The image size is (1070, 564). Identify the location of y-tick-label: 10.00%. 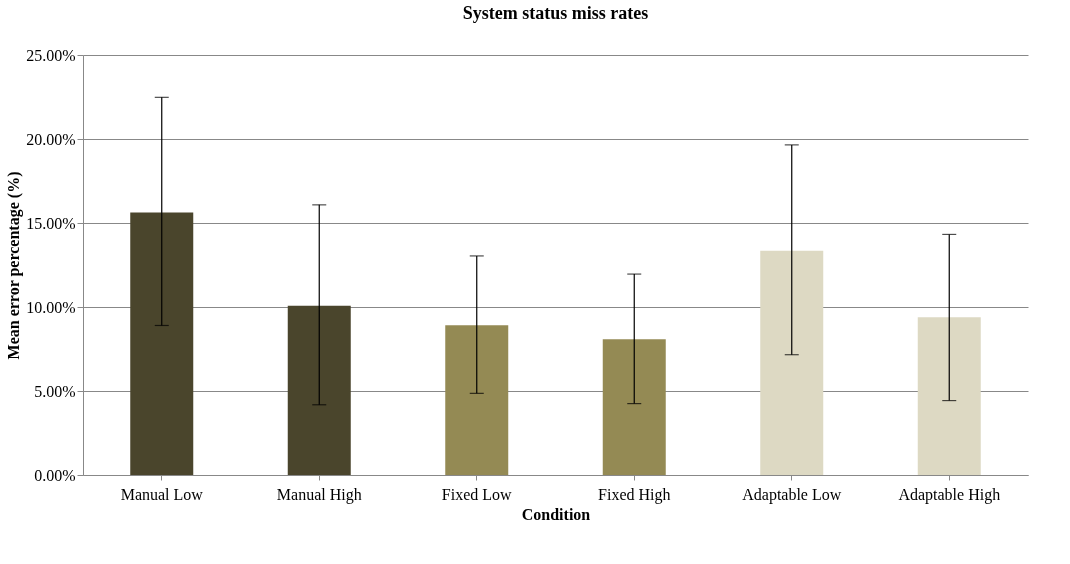
(51, 307).